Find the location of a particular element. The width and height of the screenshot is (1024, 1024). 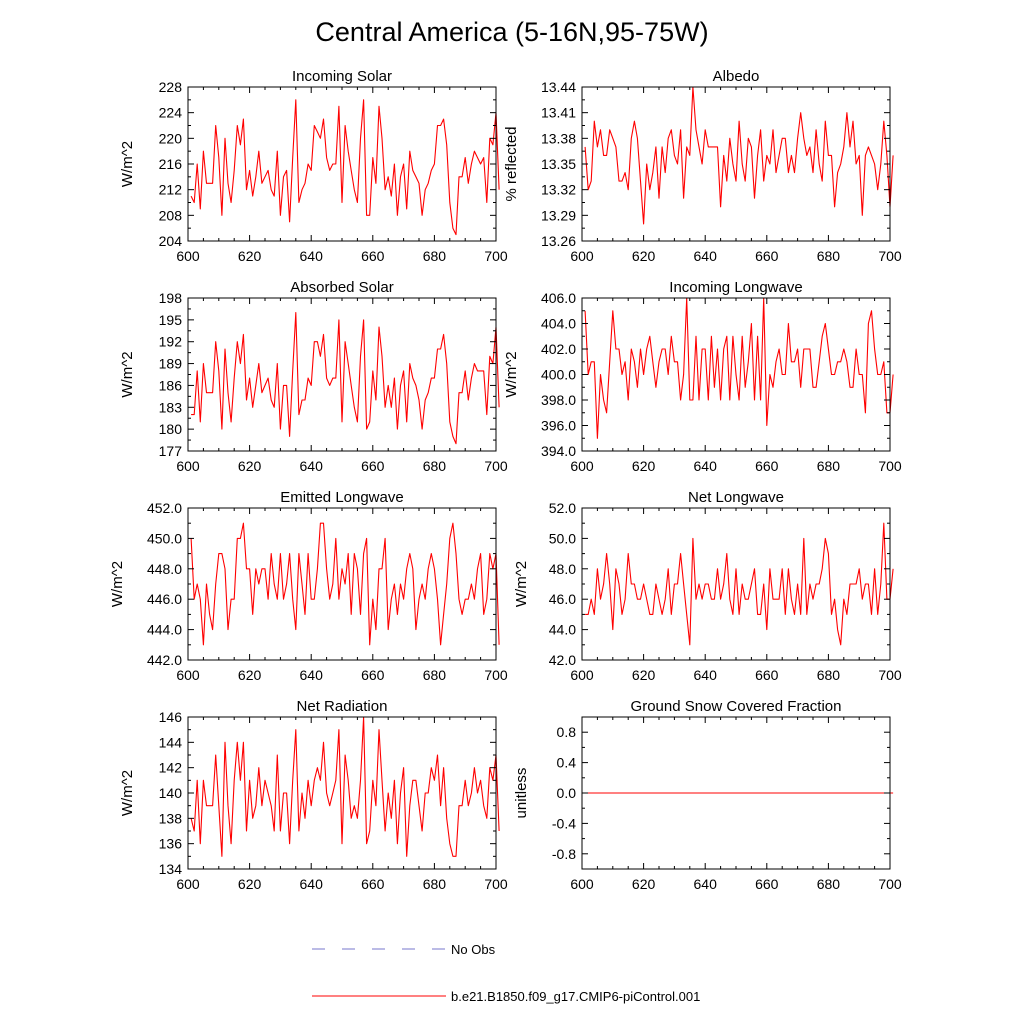

y-tick-label: 442.0 is located at coordinates (164, 660).